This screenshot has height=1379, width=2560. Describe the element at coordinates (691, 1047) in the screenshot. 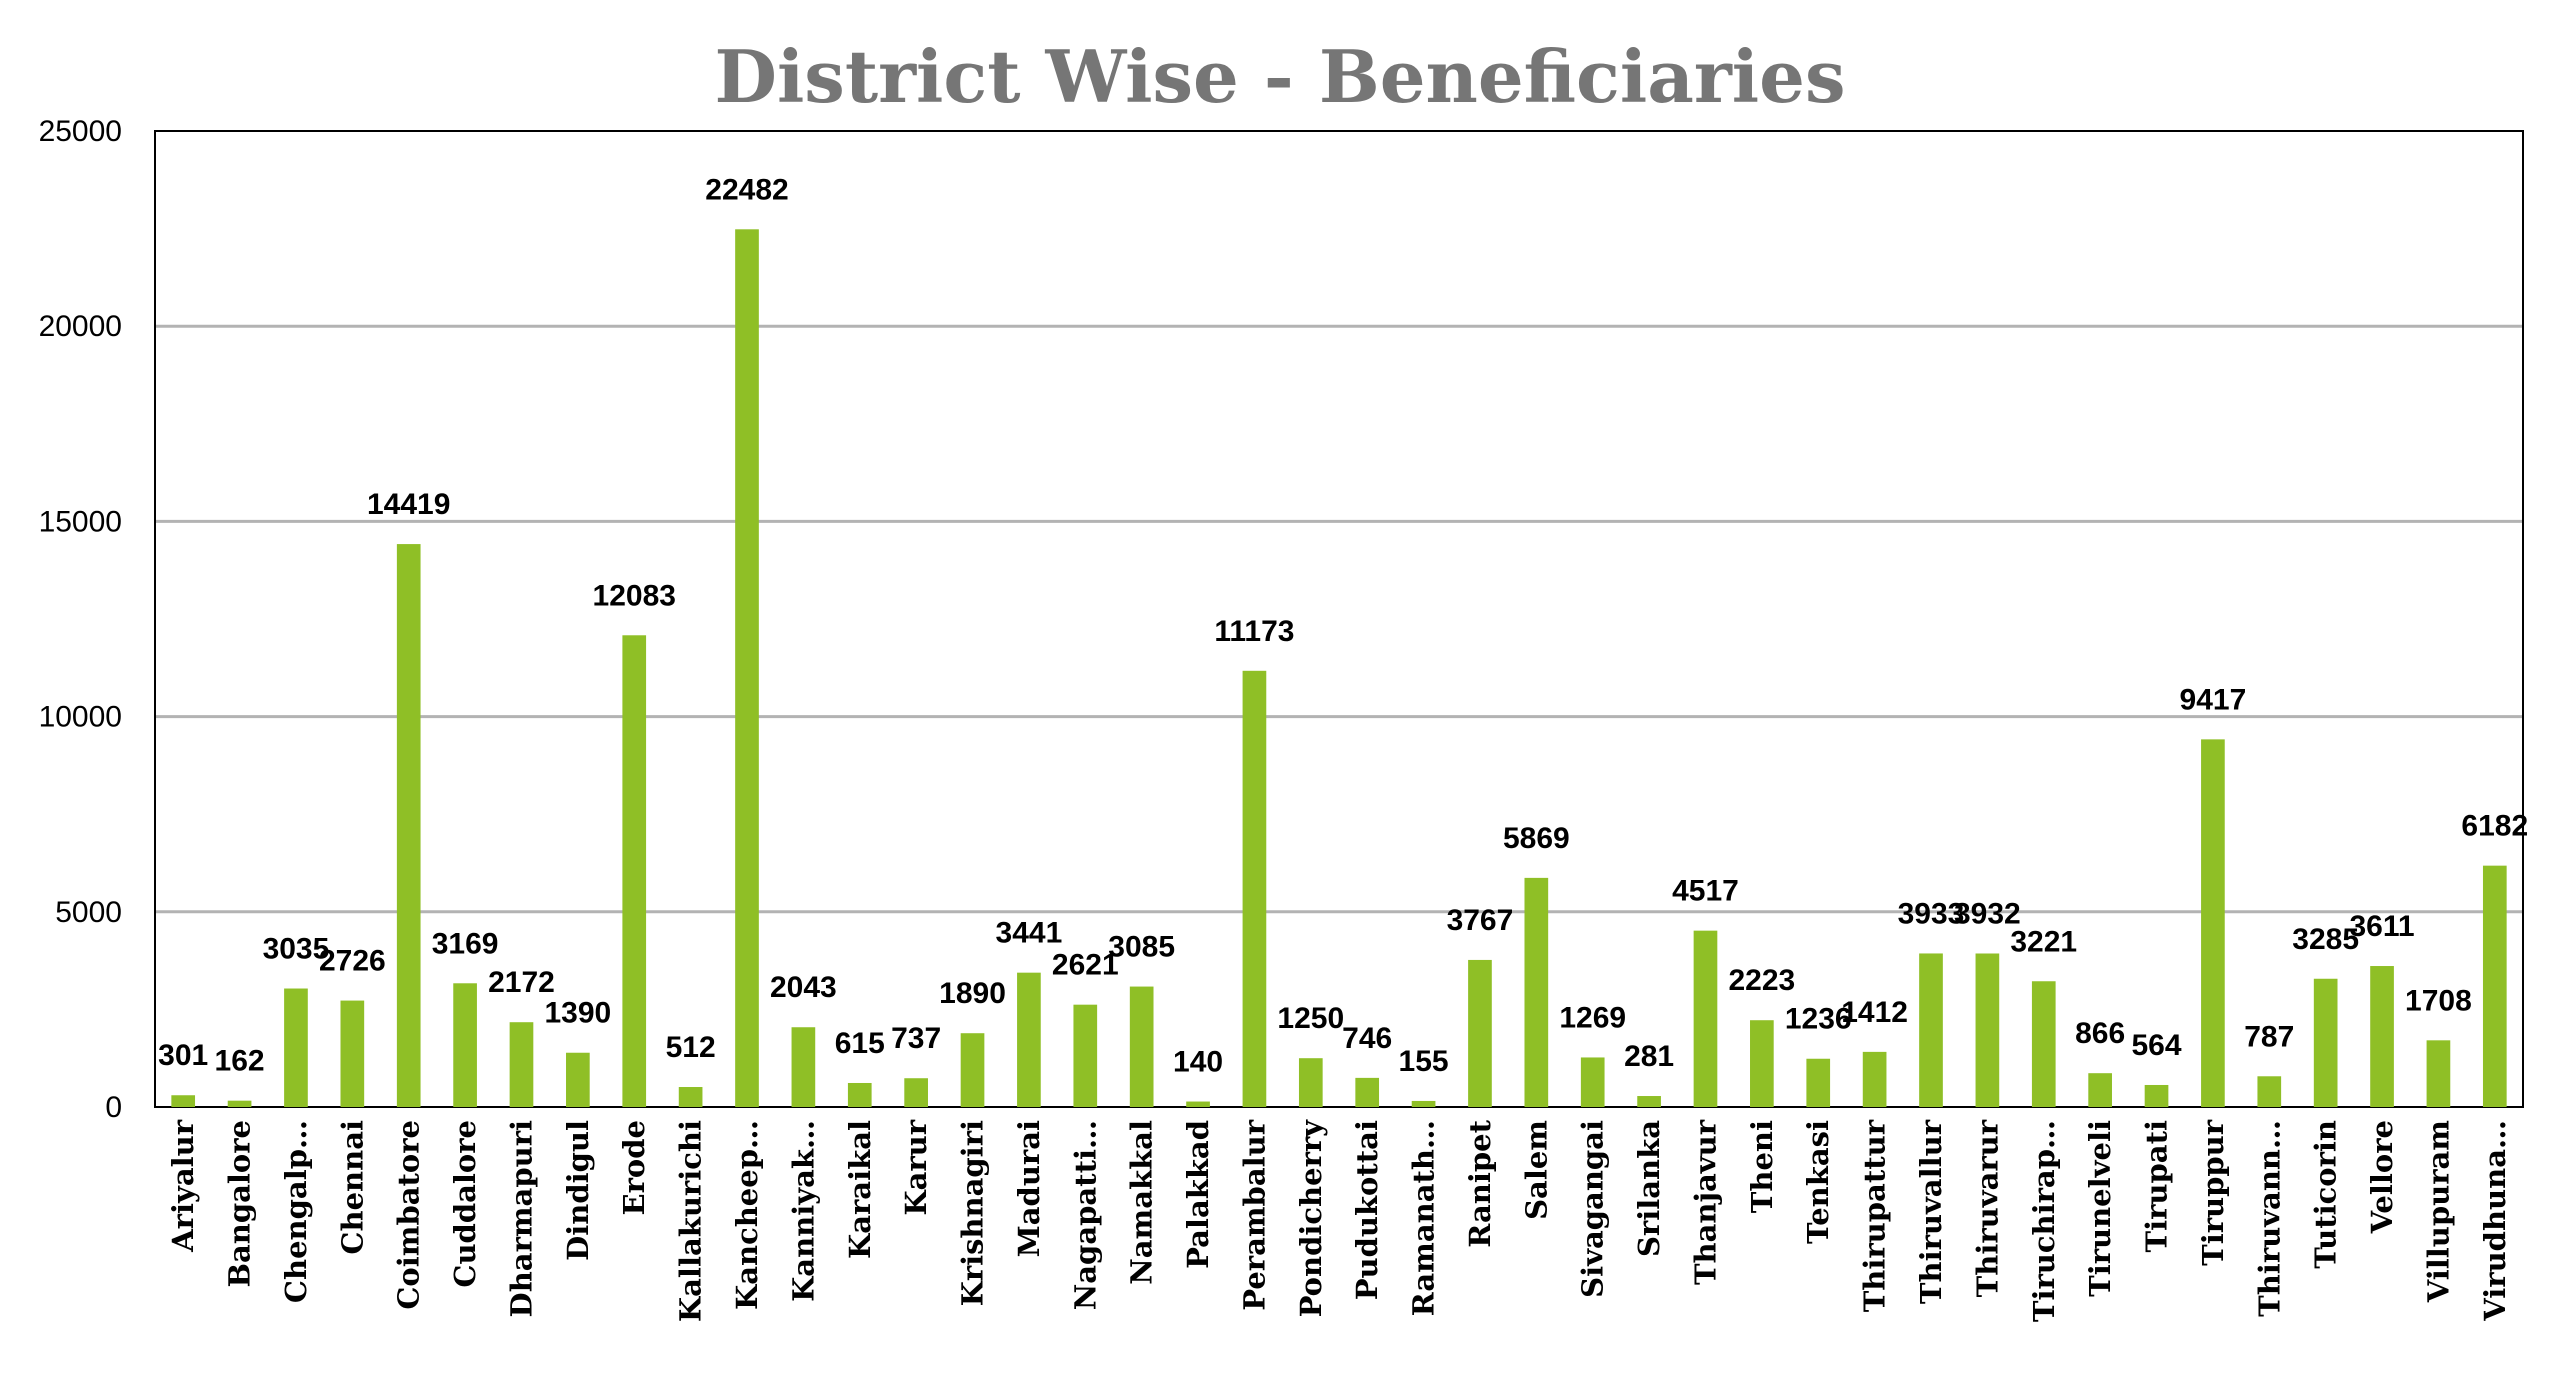

I see `data-label: 512` at that location.